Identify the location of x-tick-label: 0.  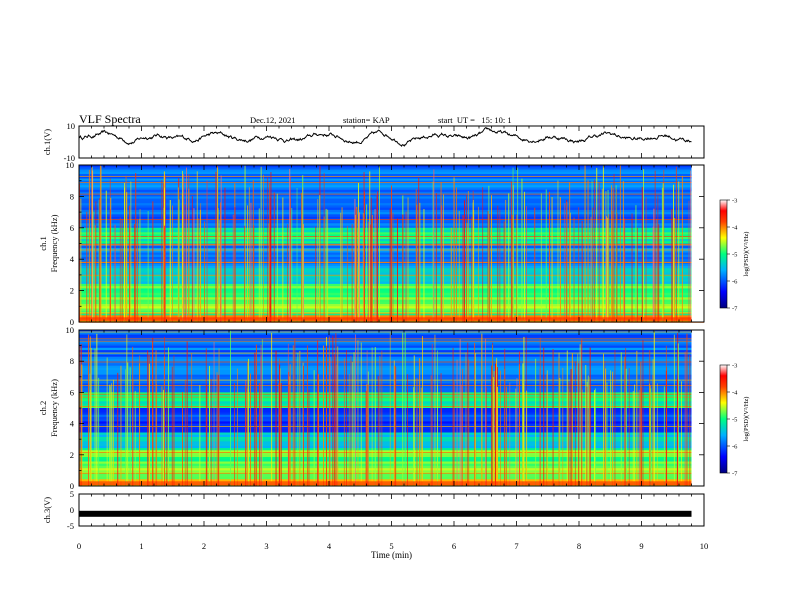
(79, 546).